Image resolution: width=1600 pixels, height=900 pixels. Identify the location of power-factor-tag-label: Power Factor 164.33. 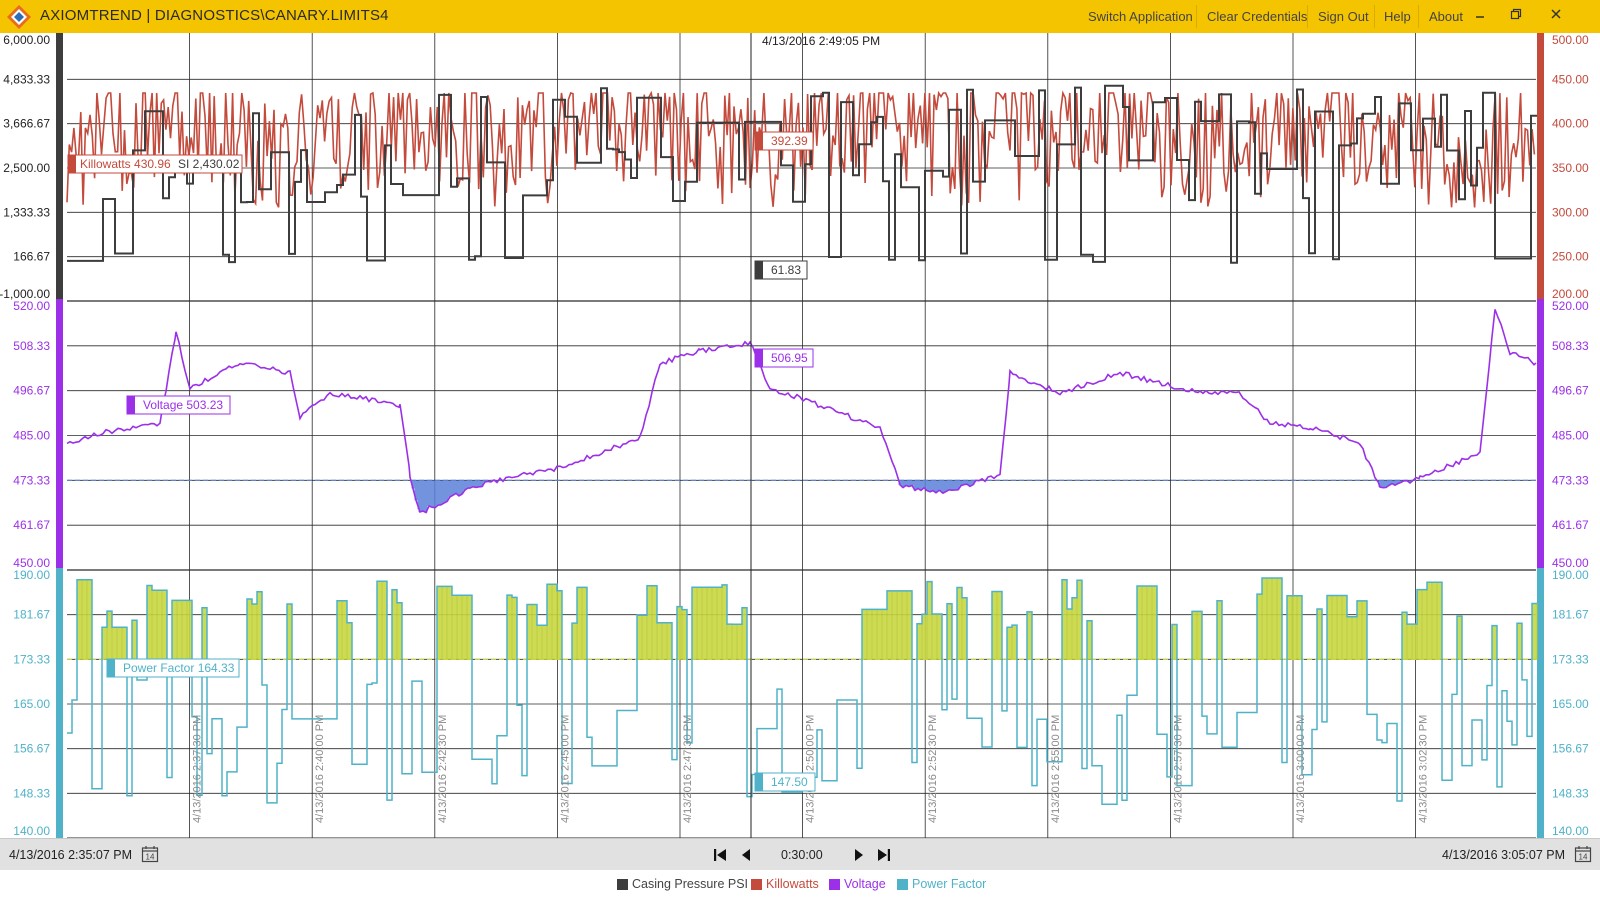
(179, 668).